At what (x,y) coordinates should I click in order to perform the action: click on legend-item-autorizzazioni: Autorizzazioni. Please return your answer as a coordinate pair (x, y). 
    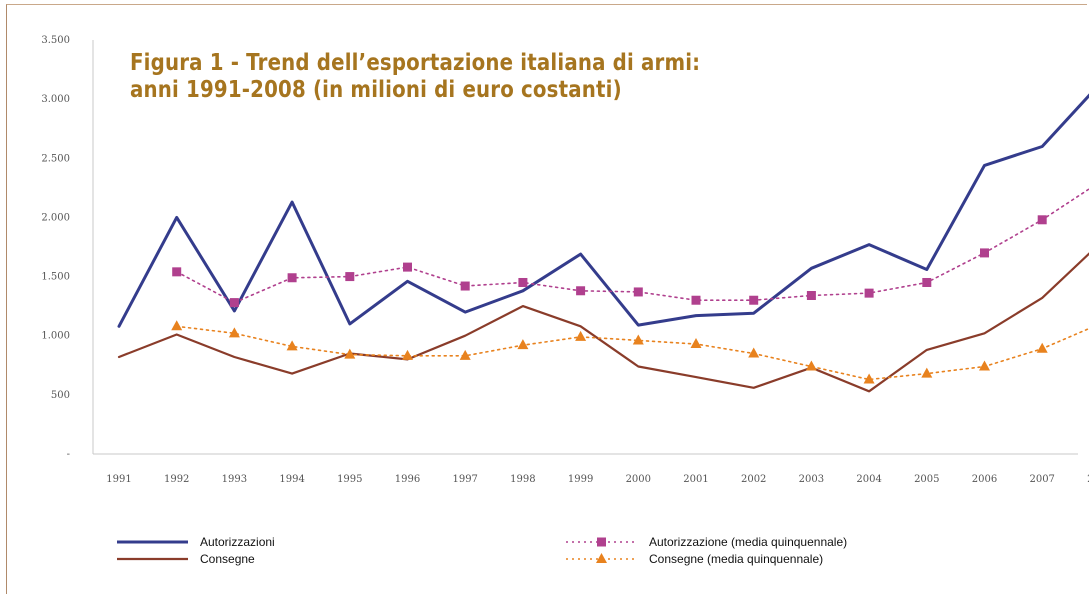
    Looking at the image, I should click on (196, 542).